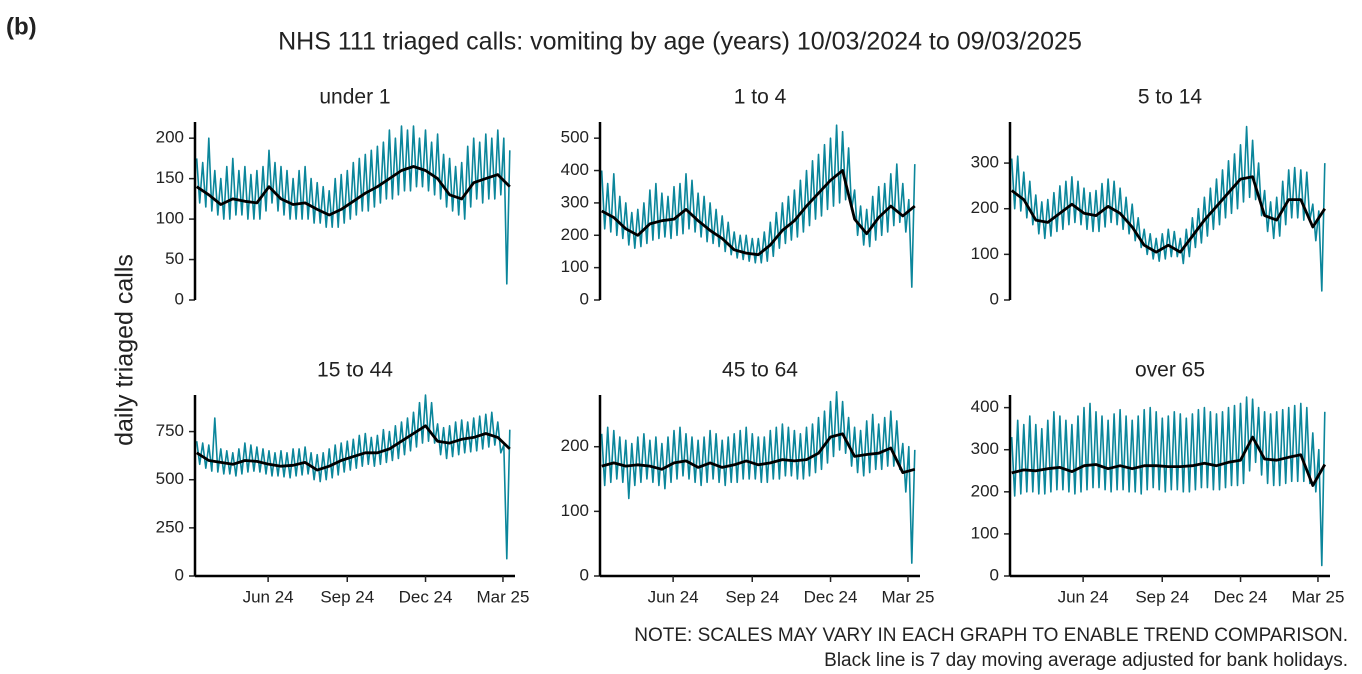  Describe the element at coordinates (170, 177) in the screenshot. I see `y-tick-label: 150` at that location.